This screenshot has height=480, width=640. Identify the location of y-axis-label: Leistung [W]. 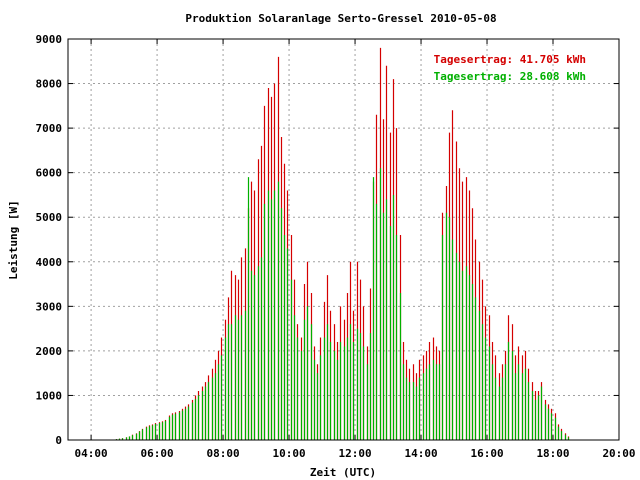
(13, 239).